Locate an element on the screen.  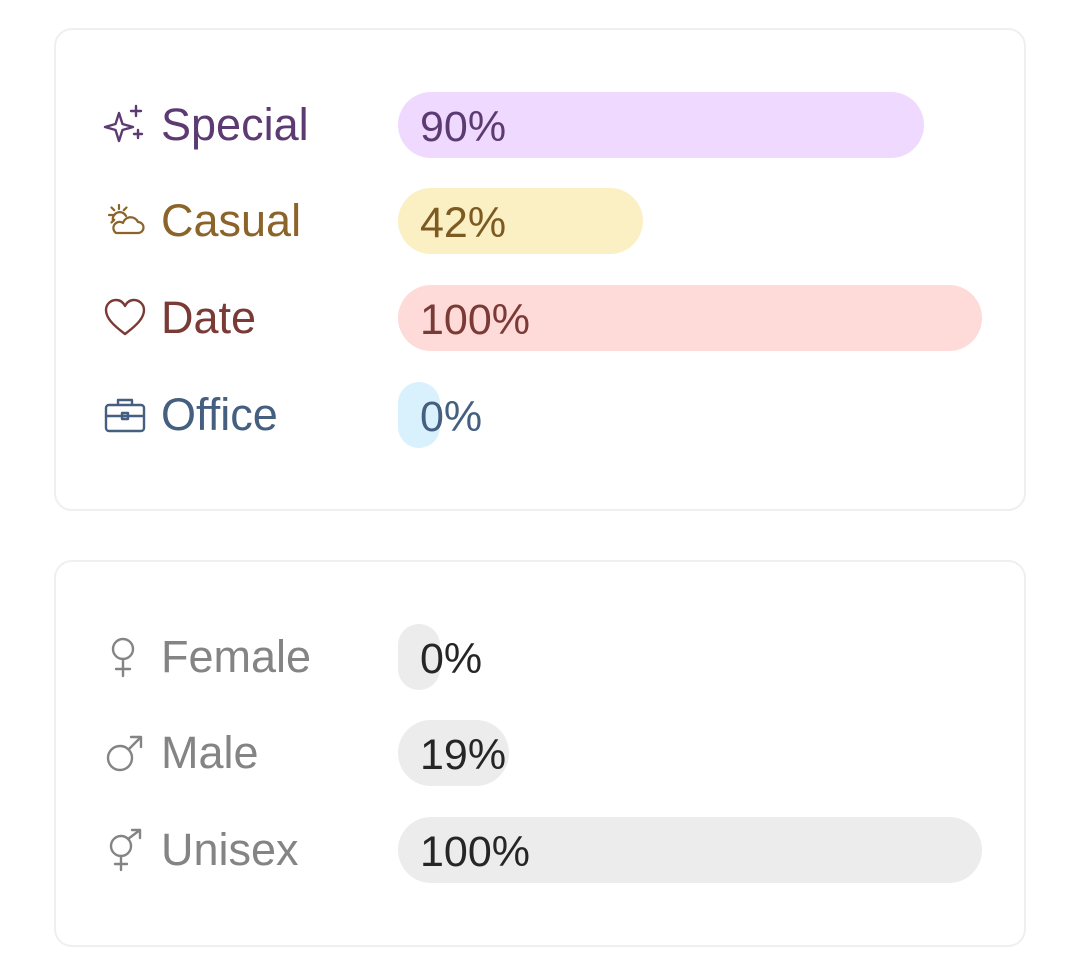
gender-percent-female: 0% is located at coordinates (451, 659).